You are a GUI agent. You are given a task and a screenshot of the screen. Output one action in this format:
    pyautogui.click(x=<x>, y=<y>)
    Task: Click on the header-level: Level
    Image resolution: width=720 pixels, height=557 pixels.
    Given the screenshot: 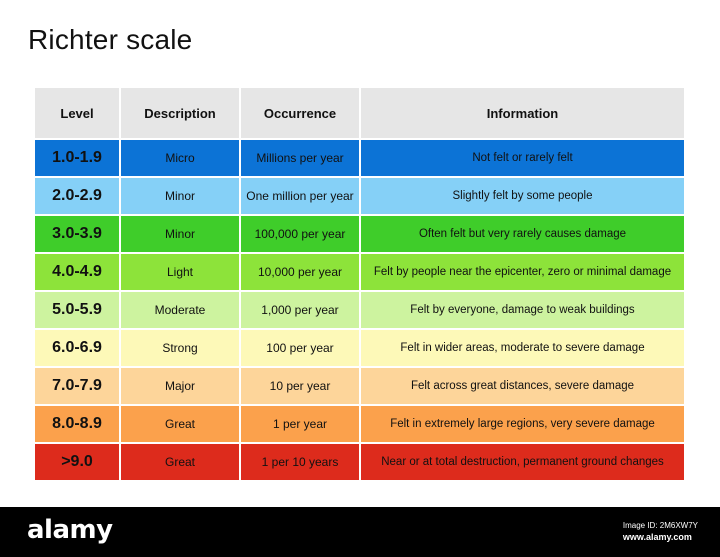 What is the action you would take?
    pyautogui.click(x=78, y=114)
    